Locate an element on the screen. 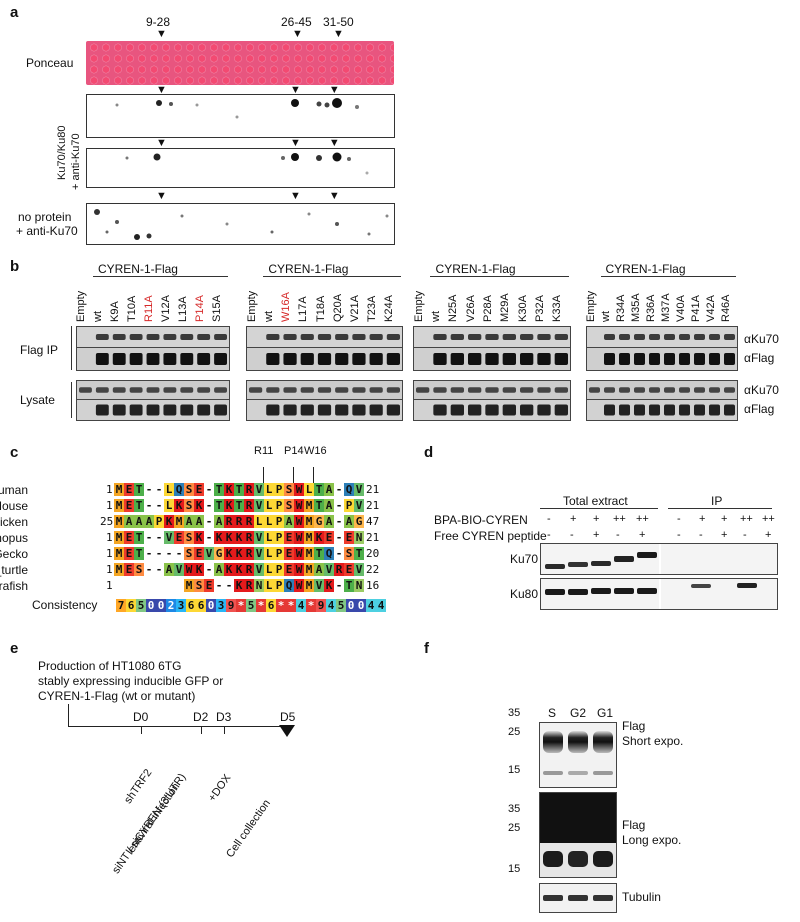 The width and height of the screenshot is (800, 922). species-name: Xenopus is located at coordinates (14, 538).